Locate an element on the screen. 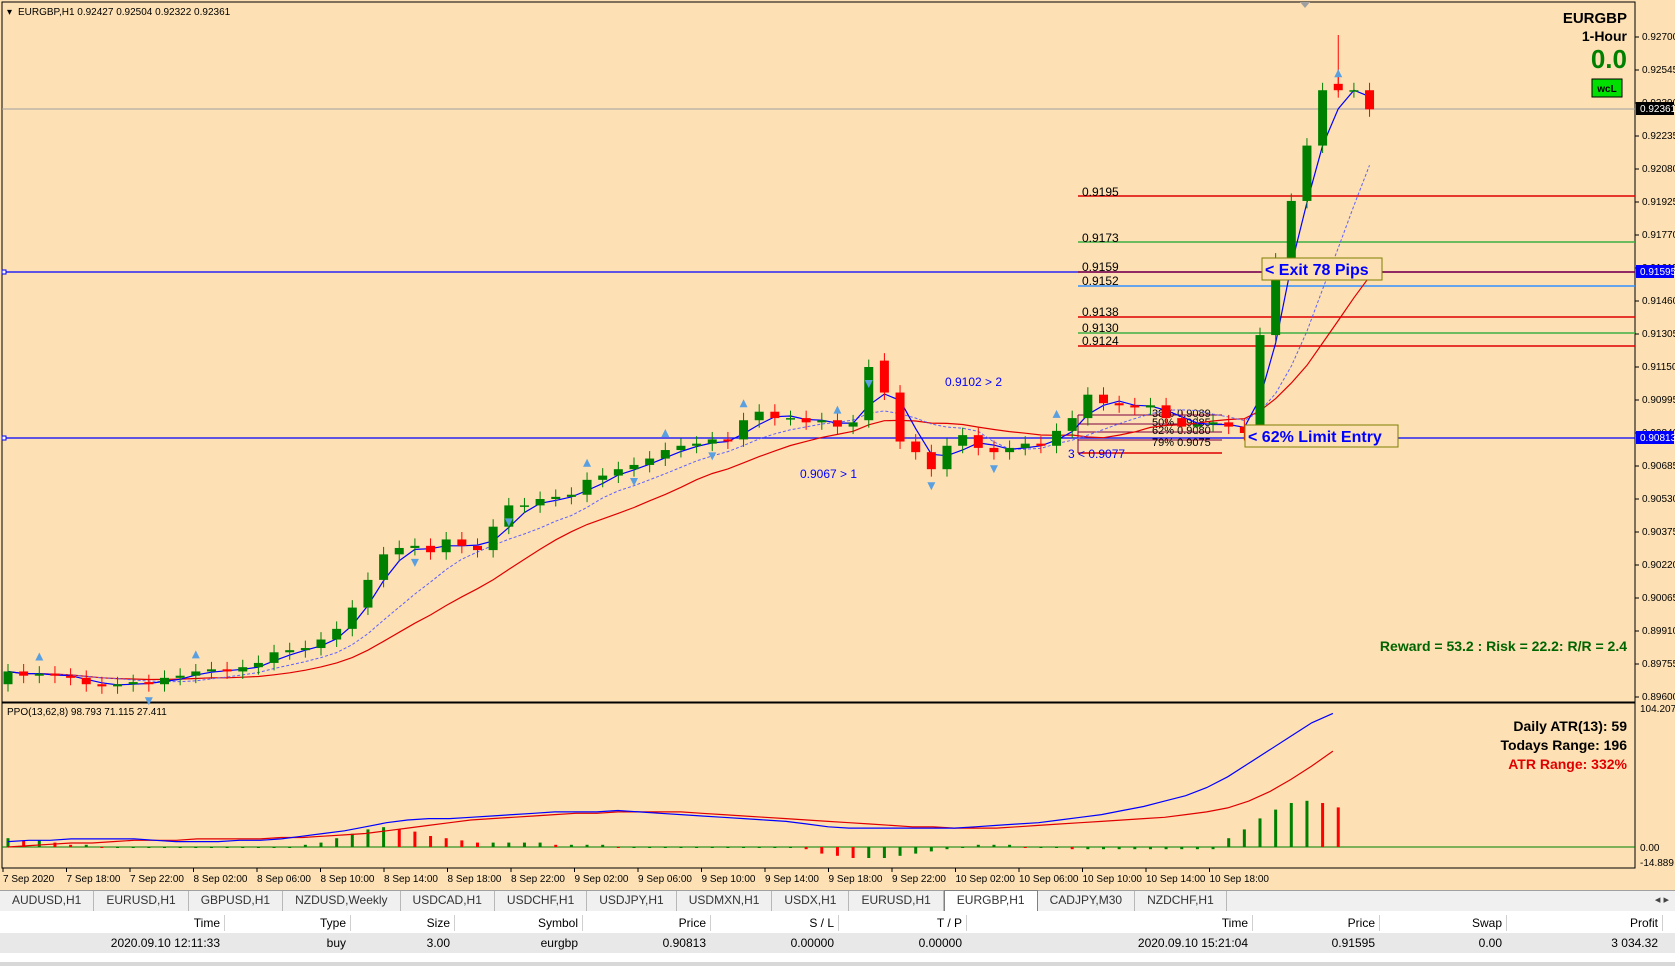  time-tick-label: 10 Sep 10:00 is located at coordinates (1113, 879).